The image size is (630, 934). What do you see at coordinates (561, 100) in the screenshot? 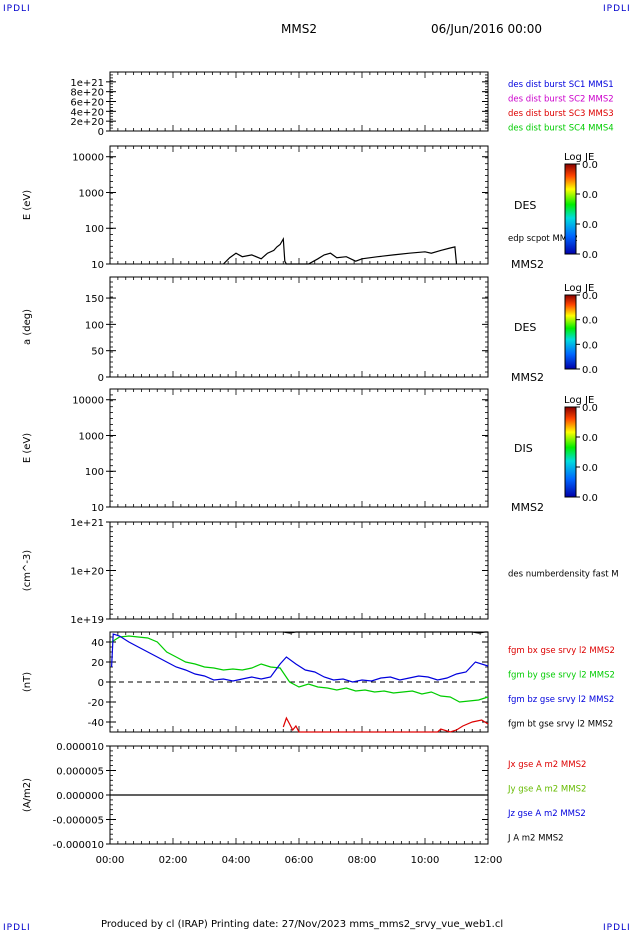
I see `series-label: des dist burst SC2 MMS2` at bounding box center [561, 100].